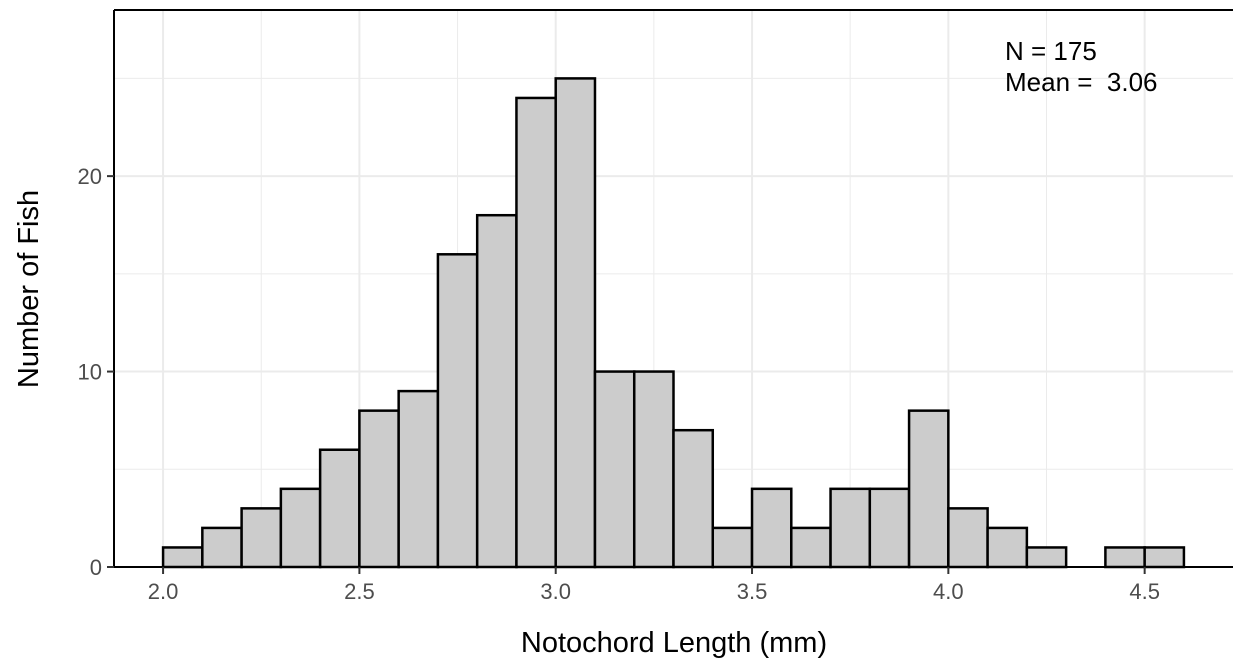  What do you see at coordinates (90, 176) in the screenshot?
I see `y-tick-label: 20` at bounding box center [90, 176].